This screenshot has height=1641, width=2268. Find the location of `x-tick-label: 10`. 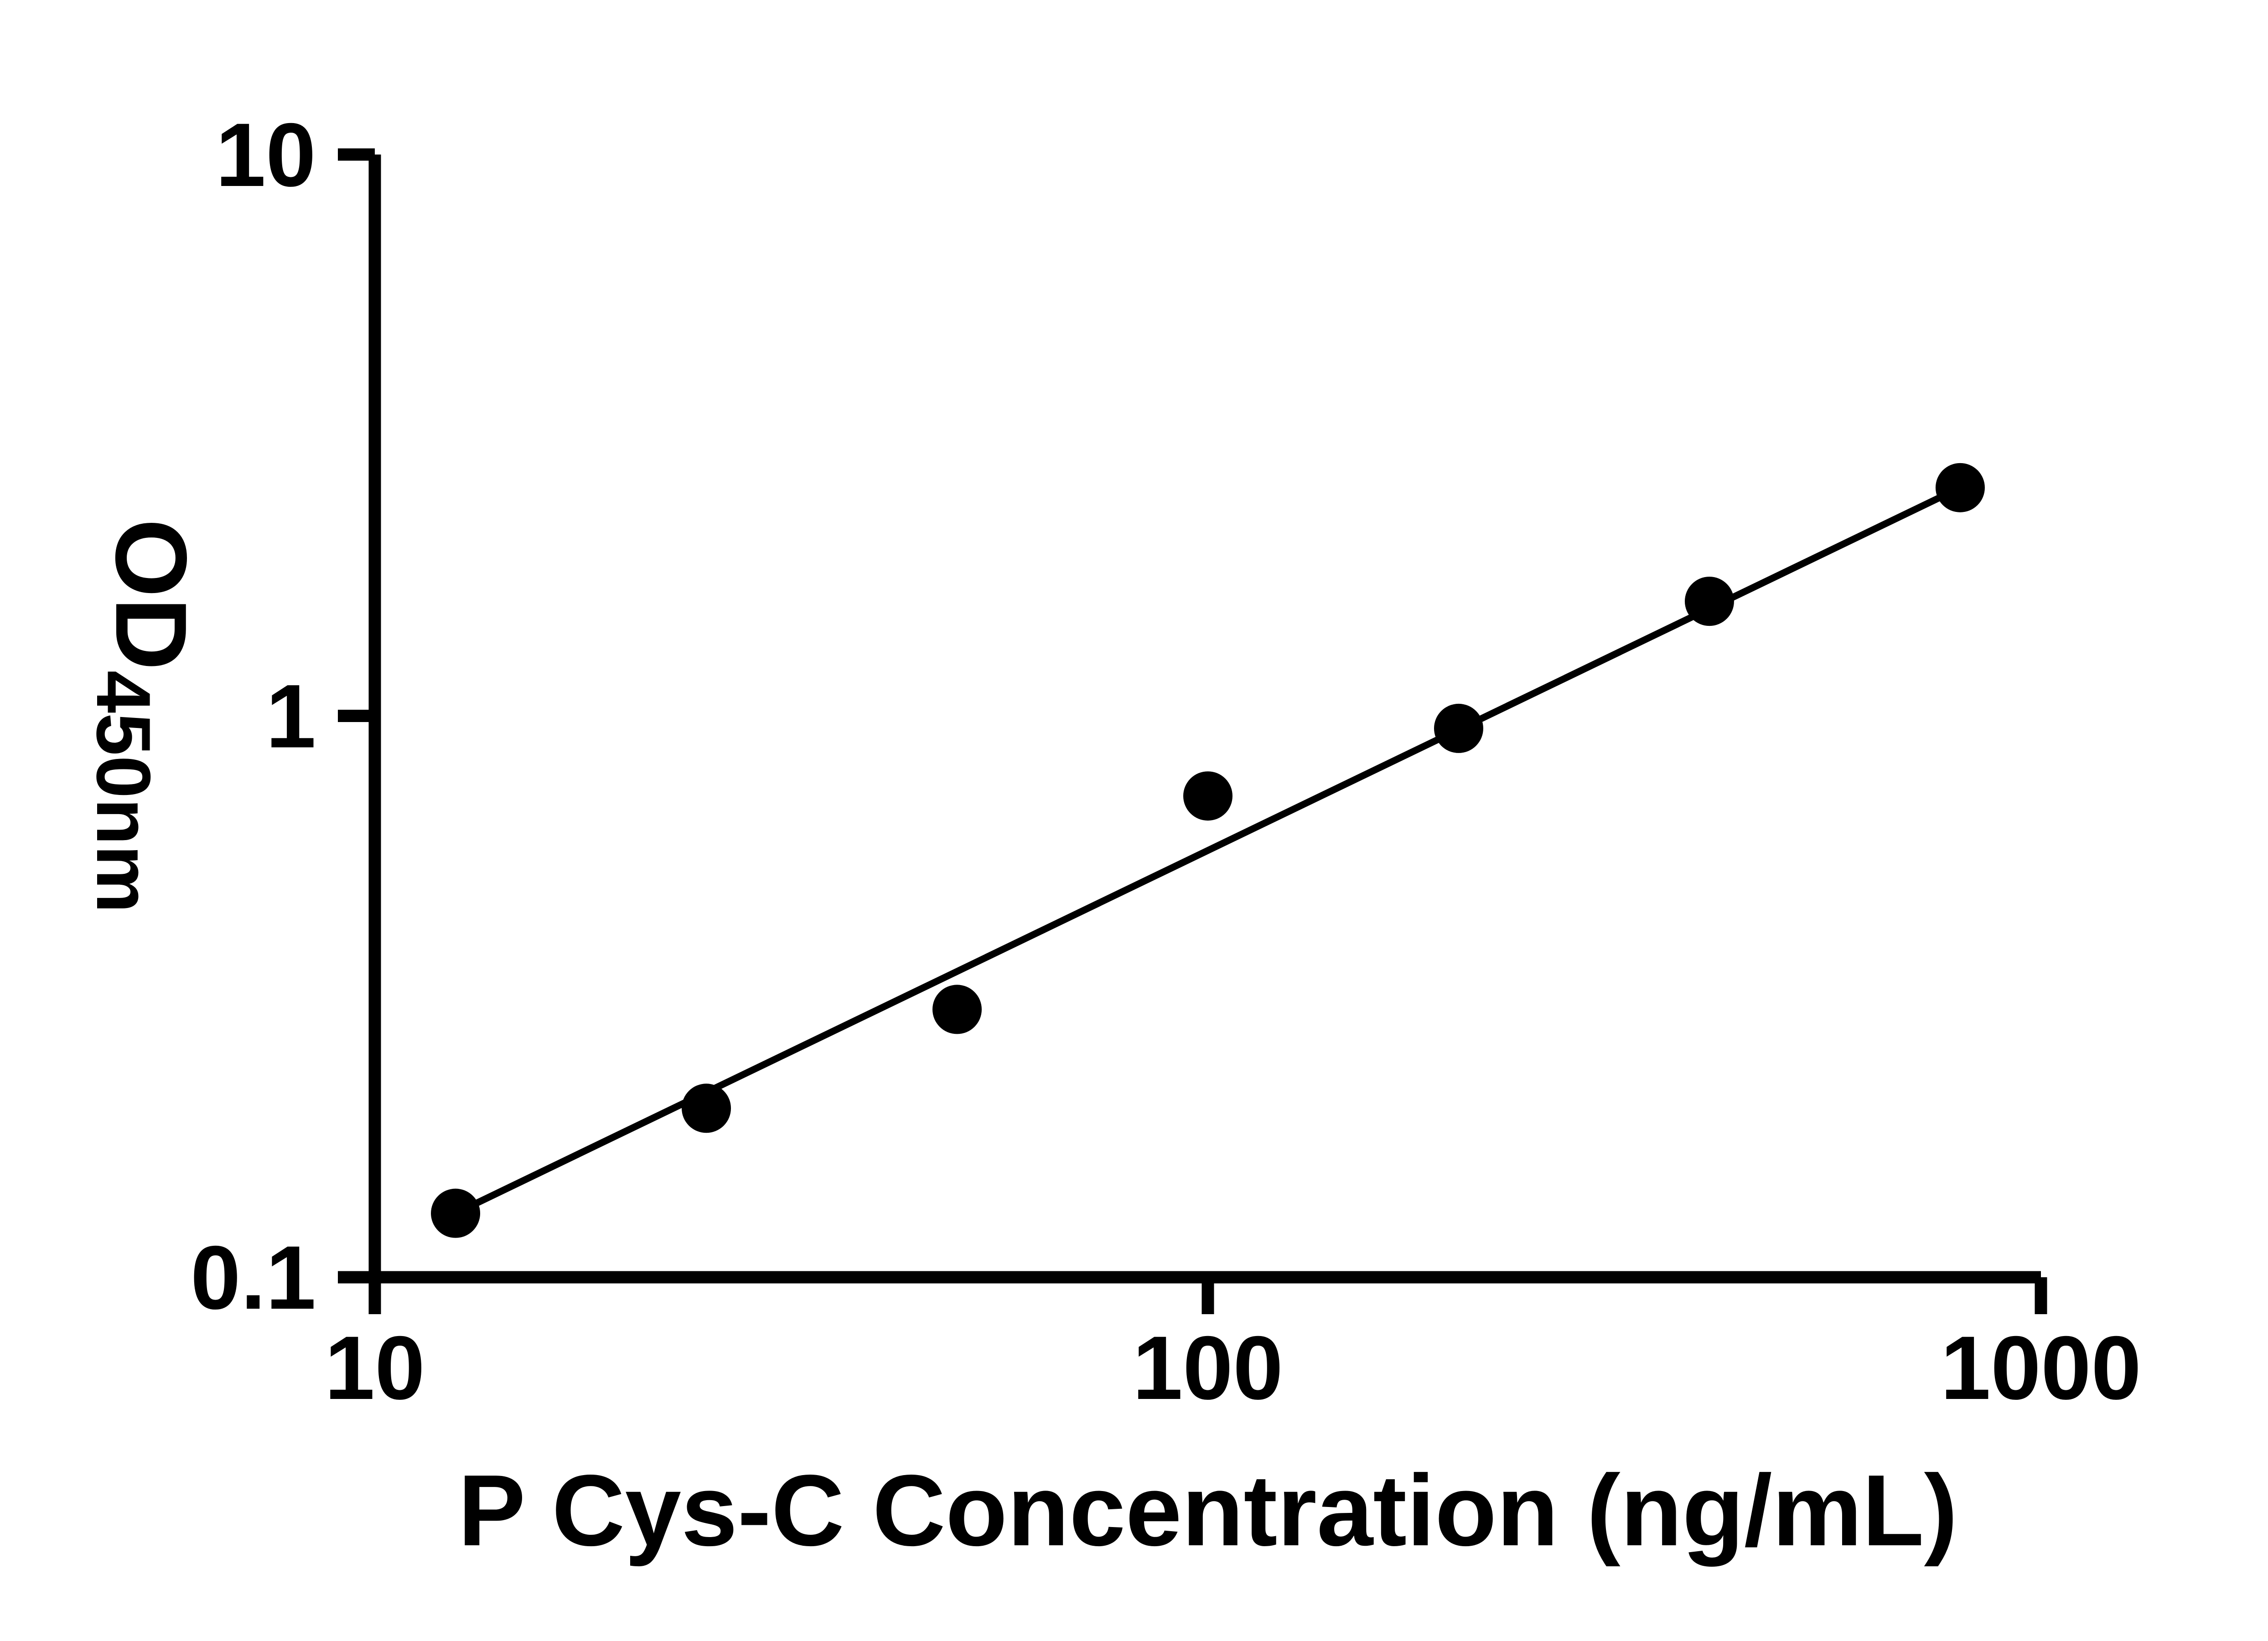

x-tick-label: 10 is located at coordinates (375, 1367).